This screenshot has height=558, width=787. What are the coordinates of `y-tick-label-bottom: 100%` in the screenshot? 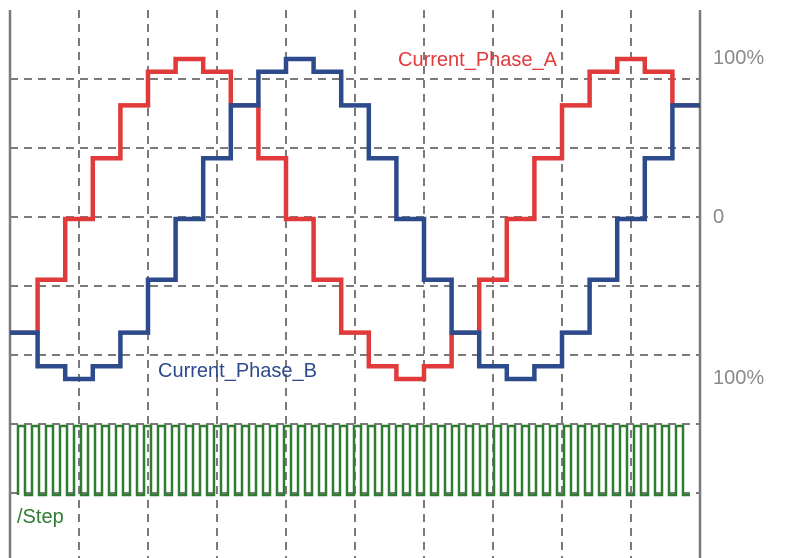 It's located at (738, 378).